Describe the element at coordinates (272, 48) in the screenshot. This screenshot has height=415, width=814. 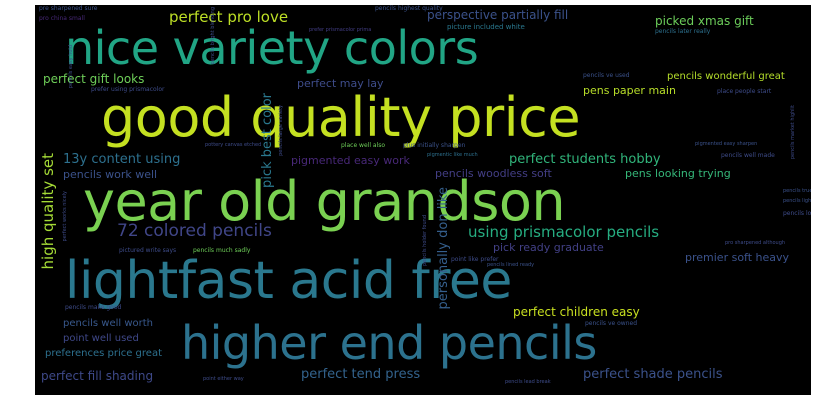
I see `word-nice-variety-colors: nice variety colors` at that location.